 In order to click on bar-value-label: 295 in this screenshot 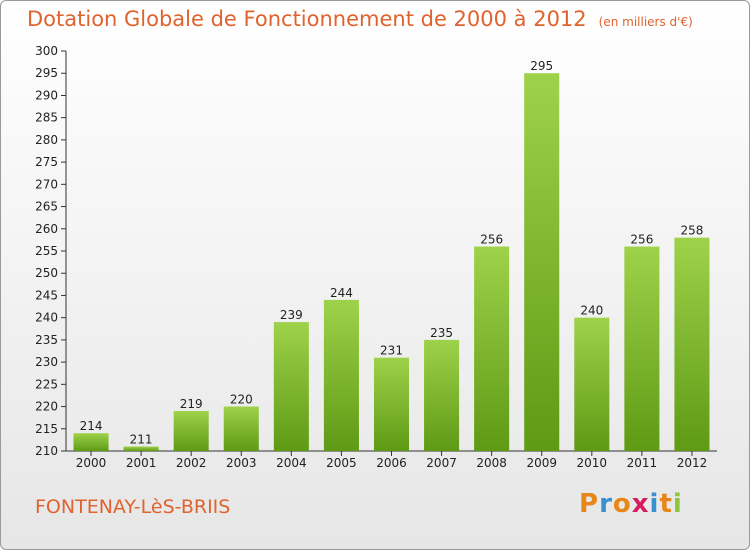, I will do `click(541, 66)`.